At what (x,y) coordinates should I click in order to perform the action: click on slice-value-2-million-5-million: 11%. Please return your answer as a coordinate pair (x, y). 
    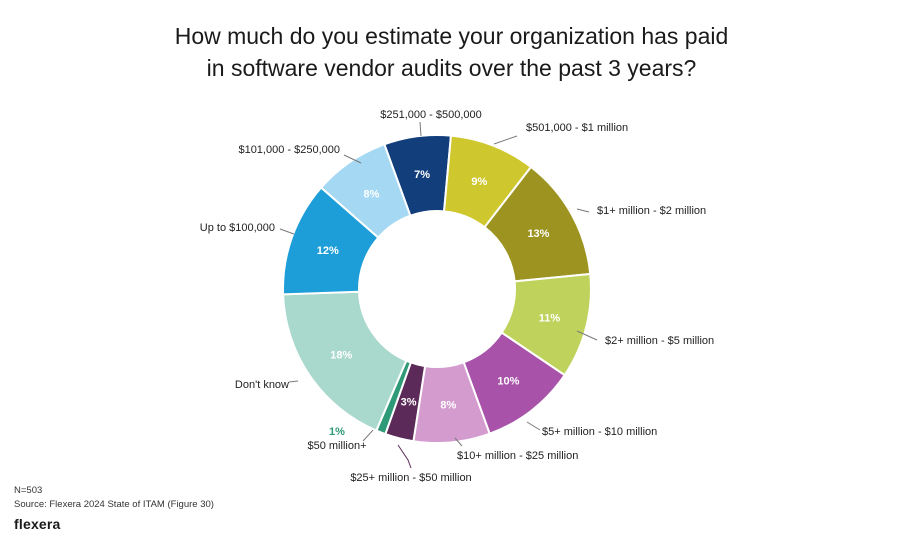
    Looking at the image, I should click on (550, 318).